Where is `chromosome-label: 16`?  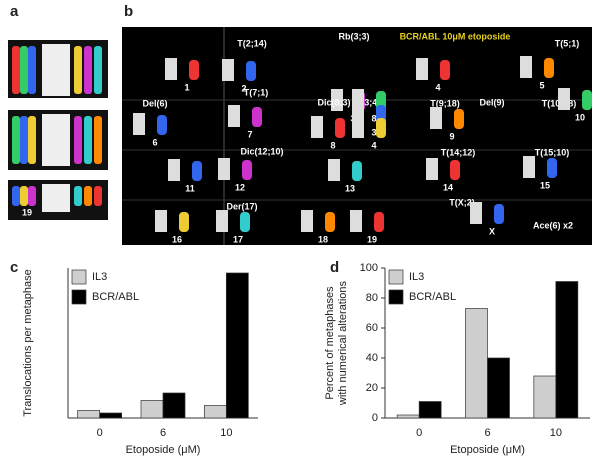 chromosome-label: 16 is located at coordinates (177, 239).